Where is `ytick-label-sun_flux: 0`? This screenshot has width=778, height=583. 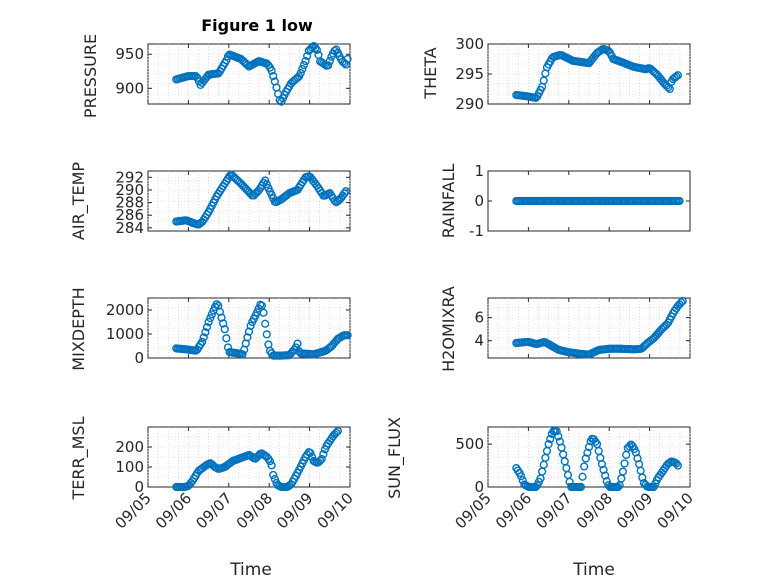 ytick-label-sun_flux: 0 is located at coordinates (479, 487).